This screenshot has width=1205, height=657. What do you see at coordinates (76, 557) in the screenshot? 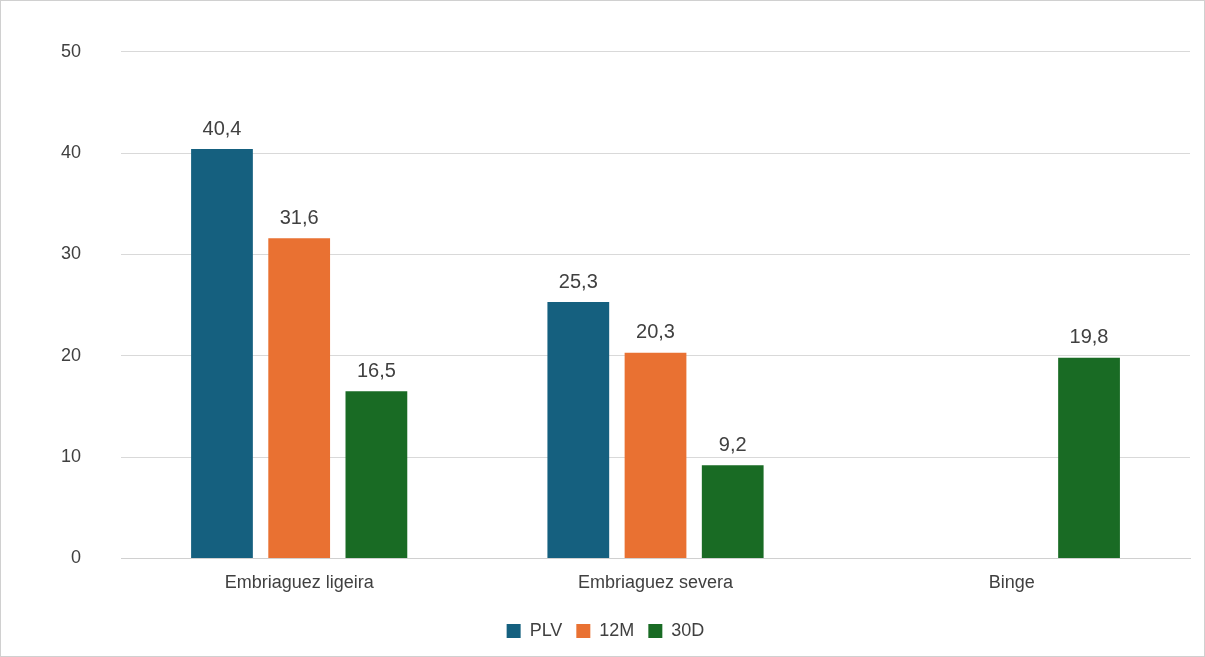
I see `y-tick-label: 0` at bounding box center [76, 557].